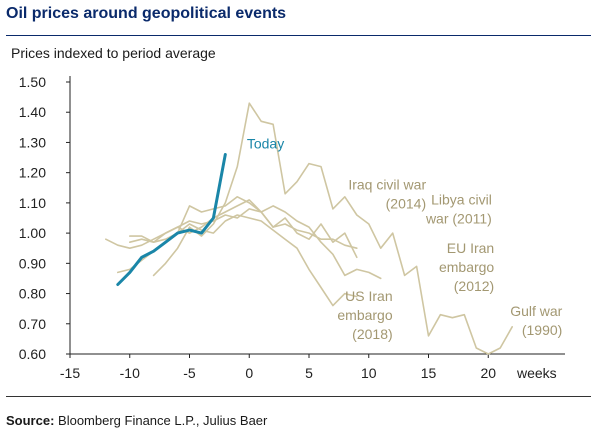 The image size is (599, 448). I want to click on y-tick-label: 1.30, so click(32, 142).